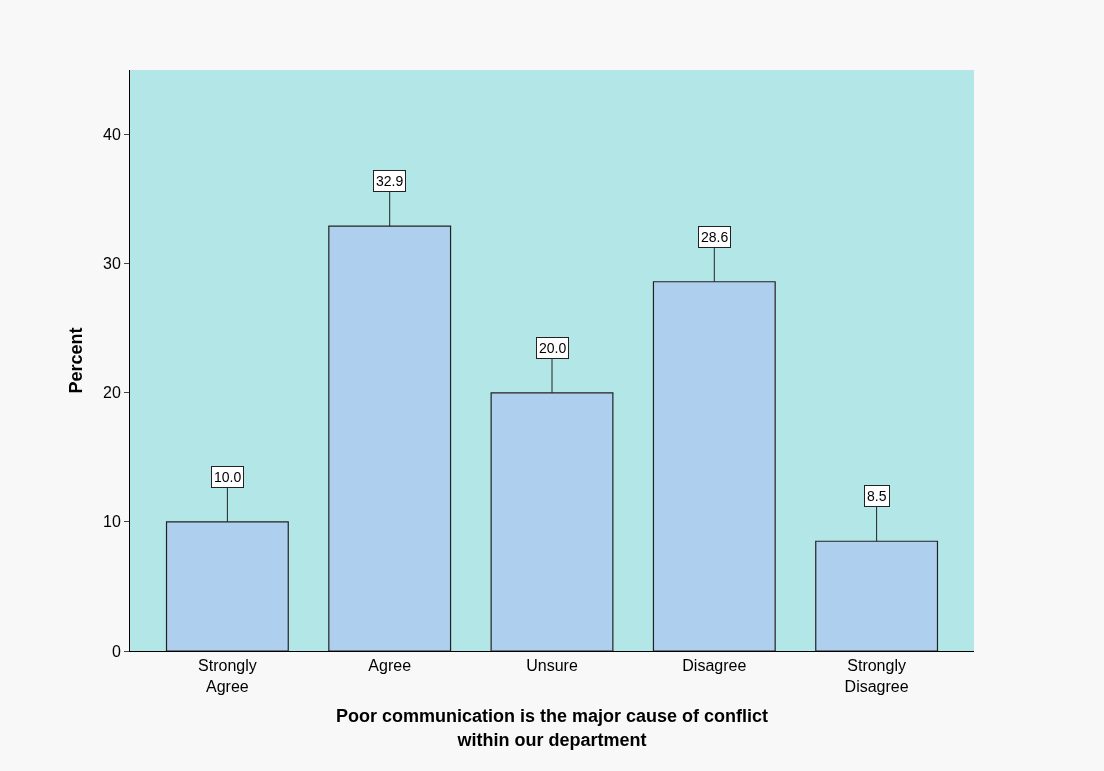  I want to click on data-label: 20.0, so click(553, 348).